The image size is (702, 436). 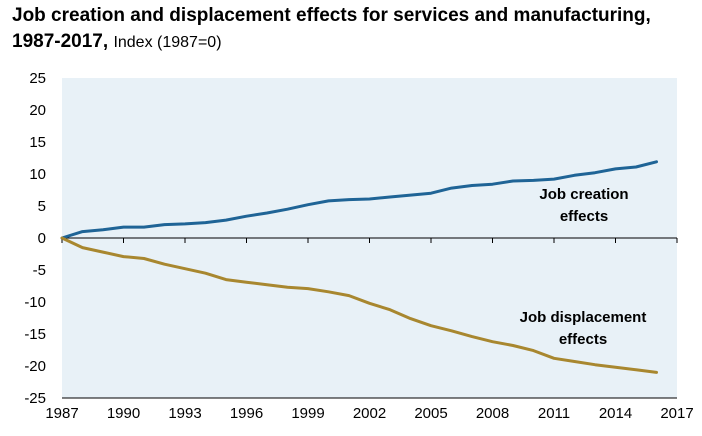 What do you see at coordinates (35, 398) in the screenshot?
I see `y-tick-label: -25` at bounding box center [35, 398].